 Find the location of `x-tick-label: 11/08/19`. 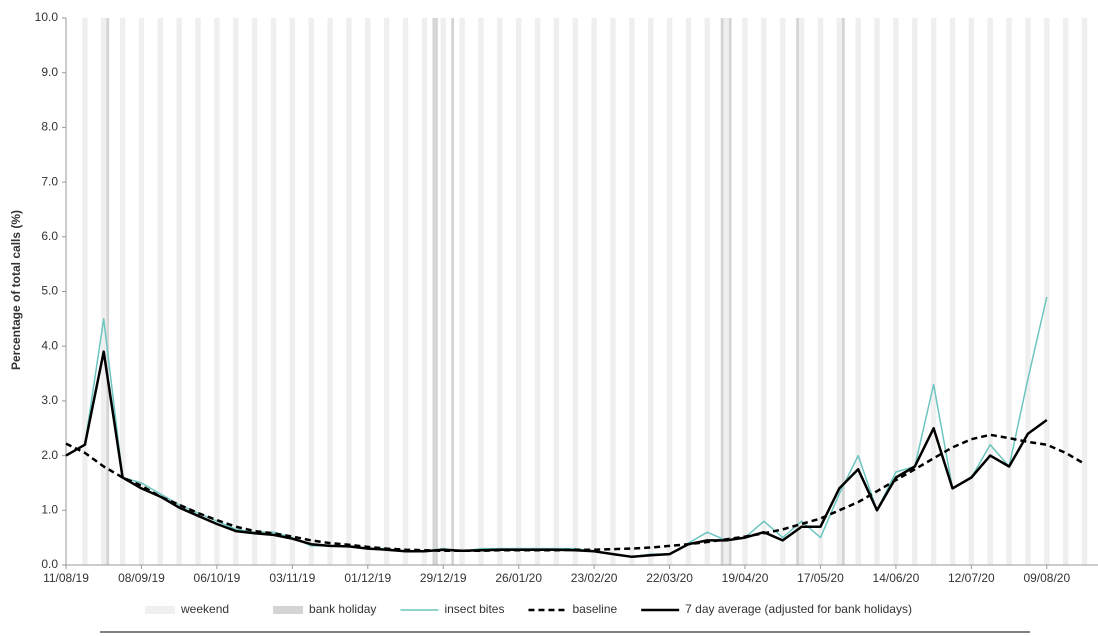

x-tick-label: 11/08/19 is located at coordinates (66, 578).